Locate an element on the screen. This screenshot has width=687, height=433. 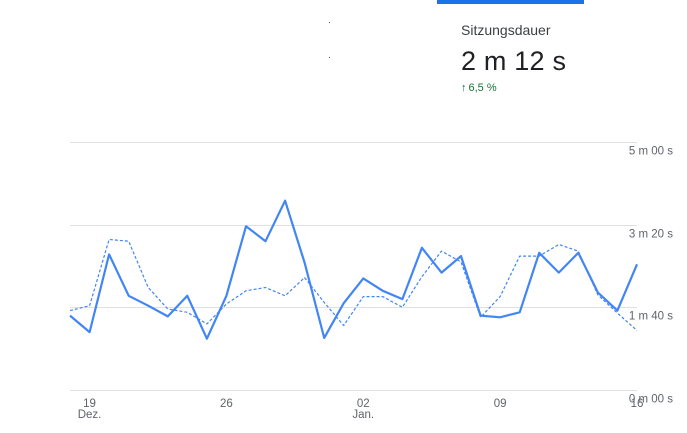
y-tick-label: 5 m 00 s is located at coordinates (651, 152).